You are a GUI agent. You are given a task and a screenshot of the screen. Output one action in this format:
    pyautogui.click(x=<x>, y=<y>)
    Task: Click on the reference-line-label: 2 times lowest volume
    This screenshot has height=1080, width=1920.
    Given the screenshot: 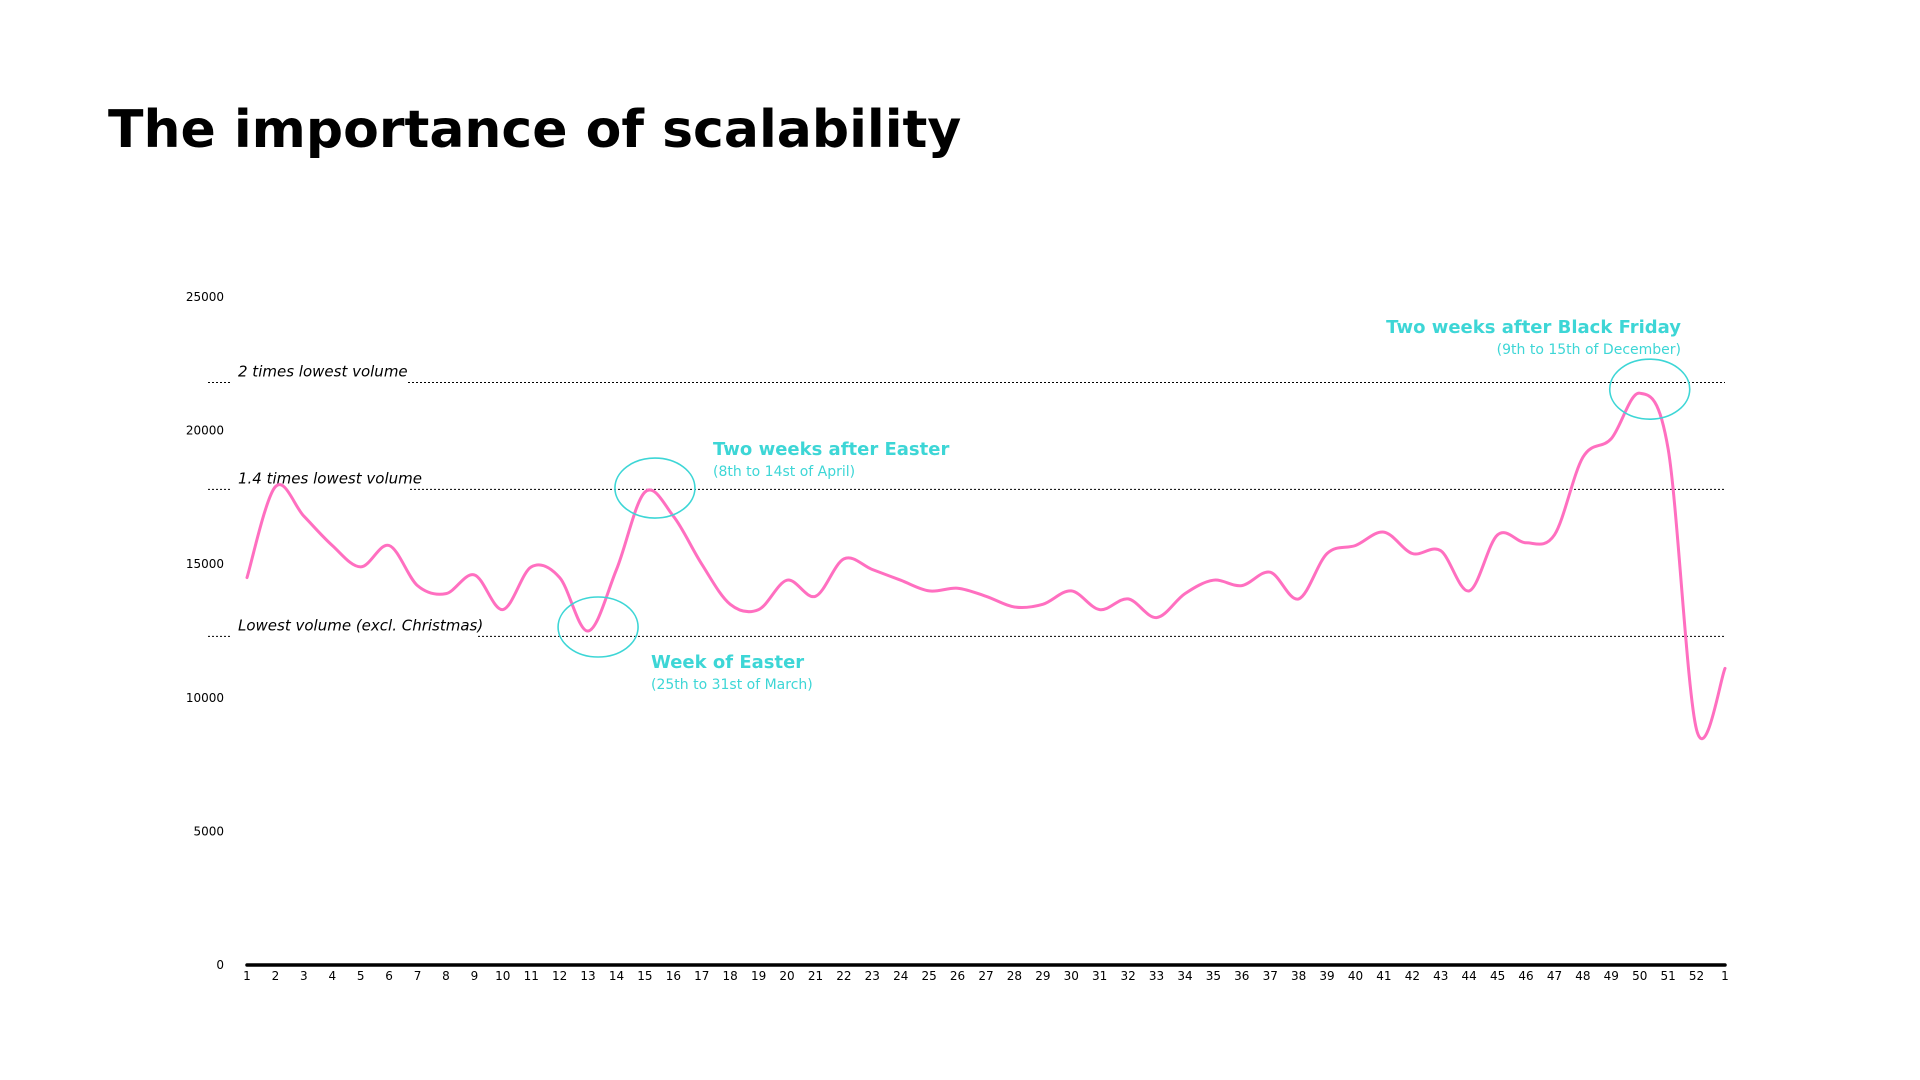 What is the action you would take?
    pyautogui.click(x=323, y=372)
    